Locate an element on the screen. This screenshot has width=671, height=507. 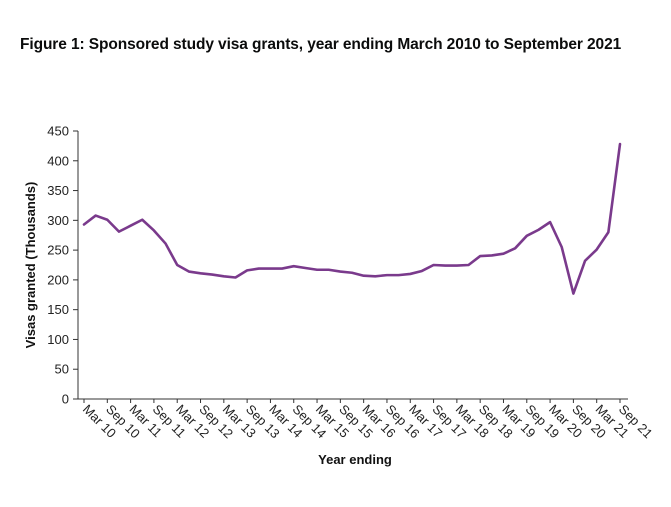
y-tick-label: 300 is located at coordinates (58, 220).